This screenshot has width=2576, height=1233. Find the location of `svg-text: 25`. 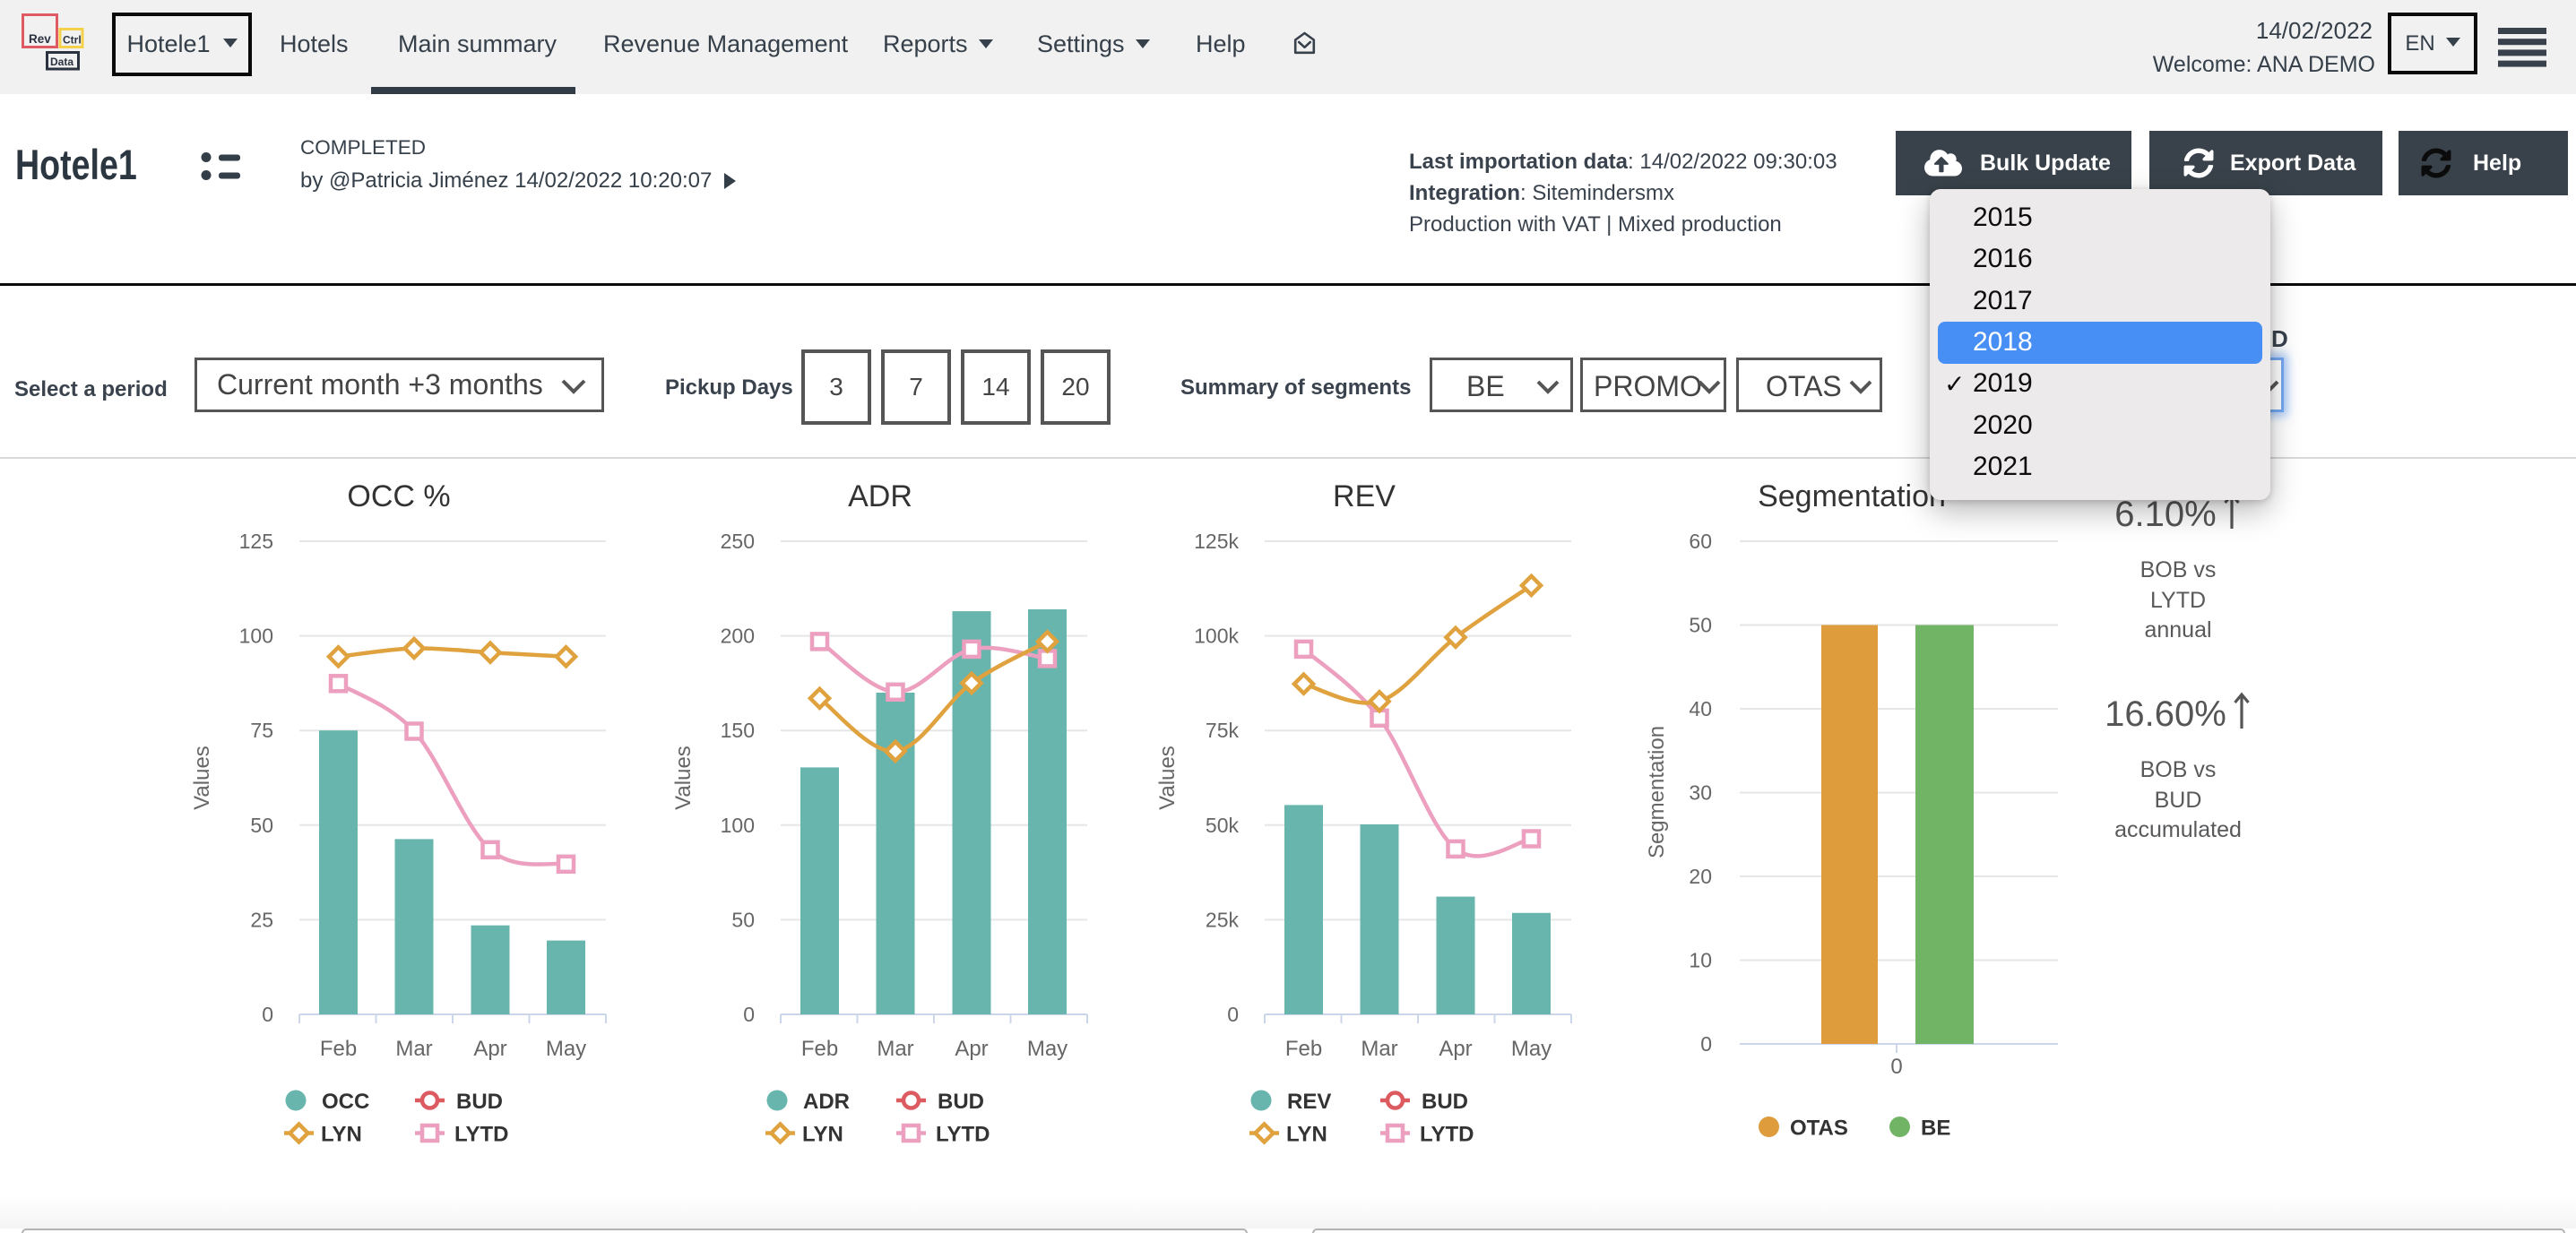

svg-text: 25 is located at coordinates (261, 919).